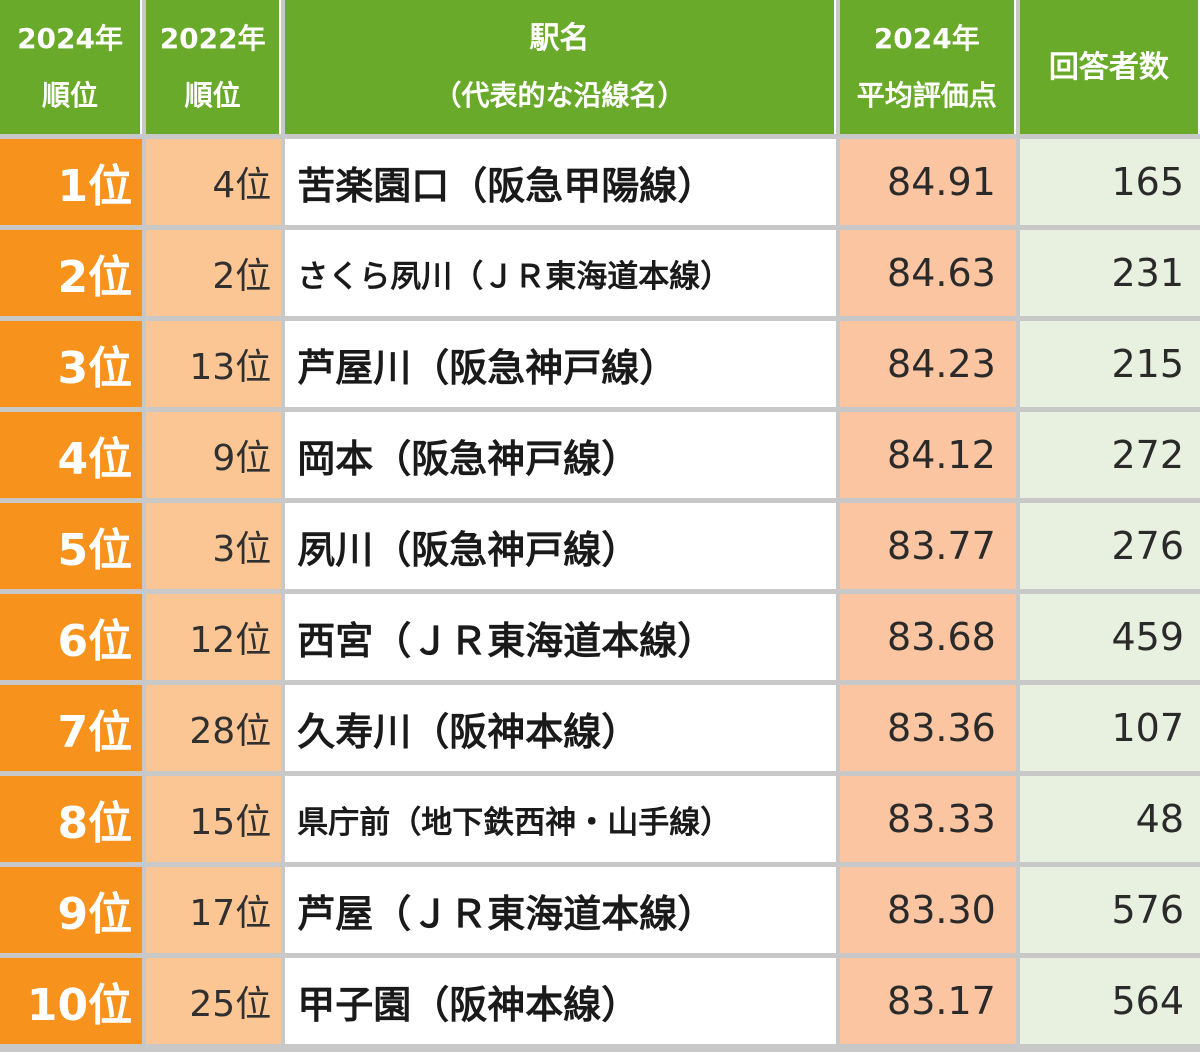  Describe the element at coordinates (70, 95) in the screenshot. I see `header-rank-2024-label: 順位` at that location.